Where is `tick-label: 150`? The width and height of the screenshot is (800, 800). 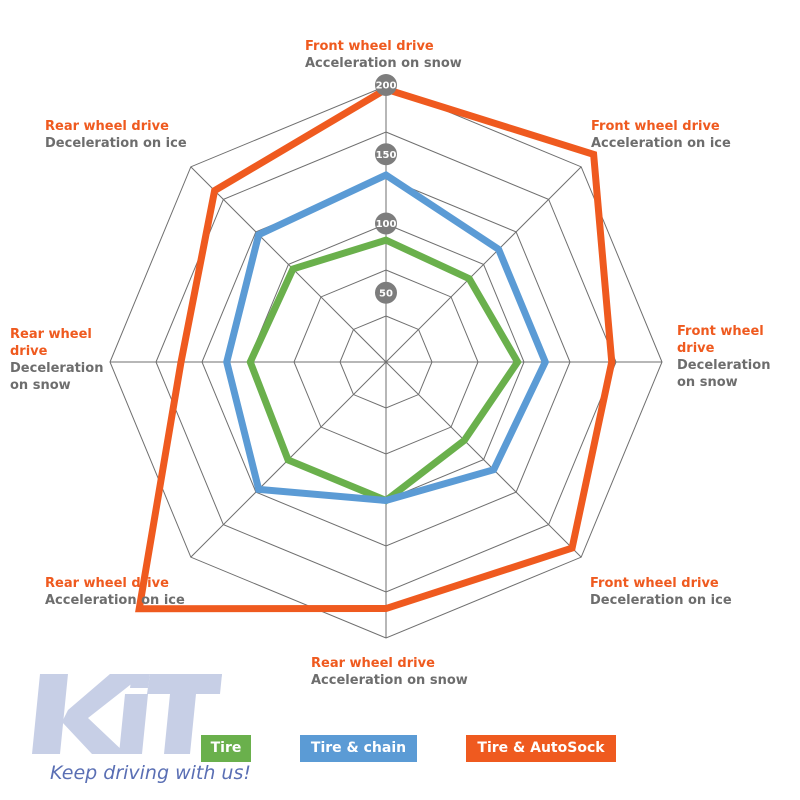 tick-label: 150 is located at coordinates (386, 155).